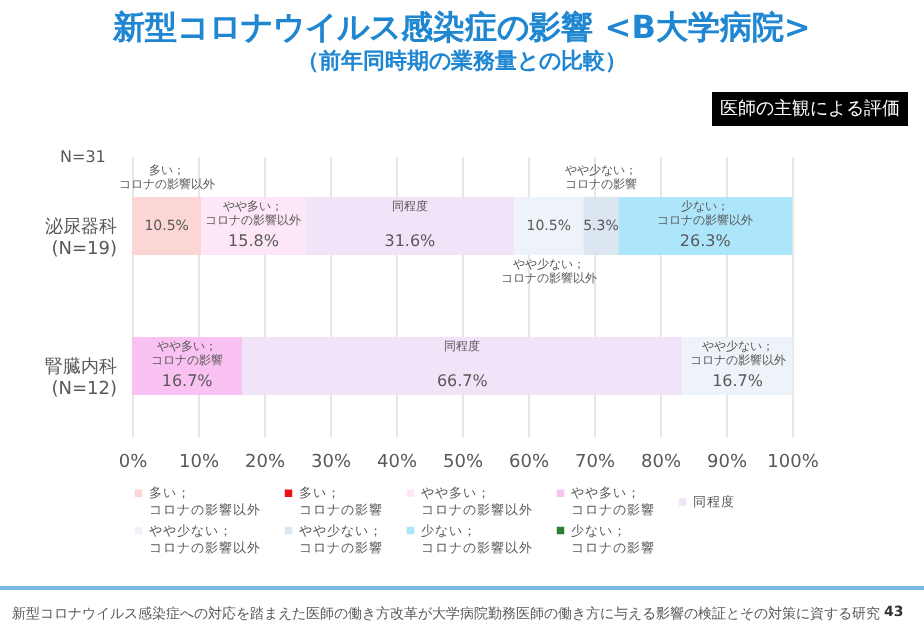  I want to click on x-tick-label: 40%, so click(397, 463).